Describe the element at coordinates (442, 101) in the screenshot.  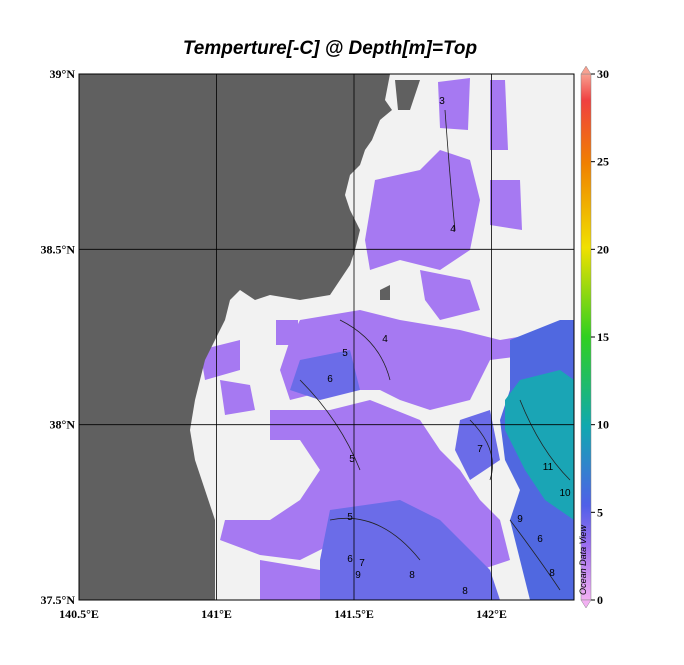
I see `contour-label: 3` at that location.